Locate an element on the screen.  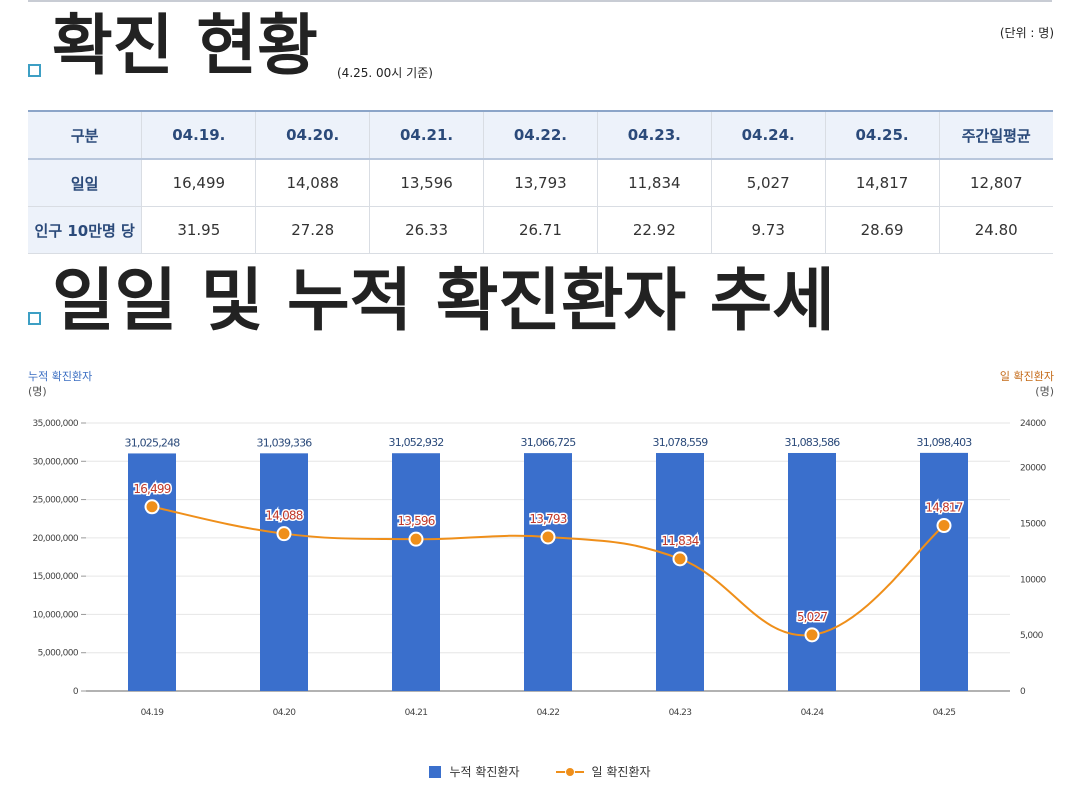
section-title-status: 확진 현황 is located at coordinates (185, 45).